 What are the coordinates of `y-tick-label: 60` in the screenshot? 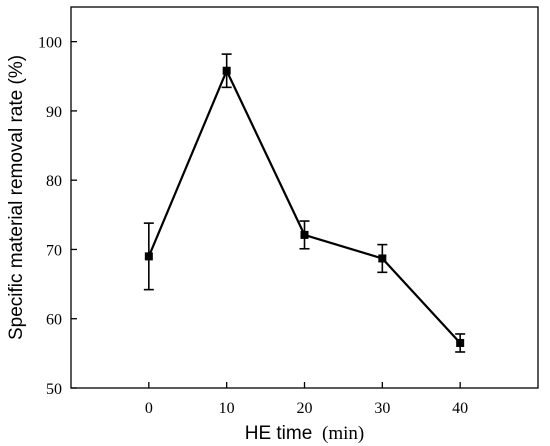 It's located at (54, 320).